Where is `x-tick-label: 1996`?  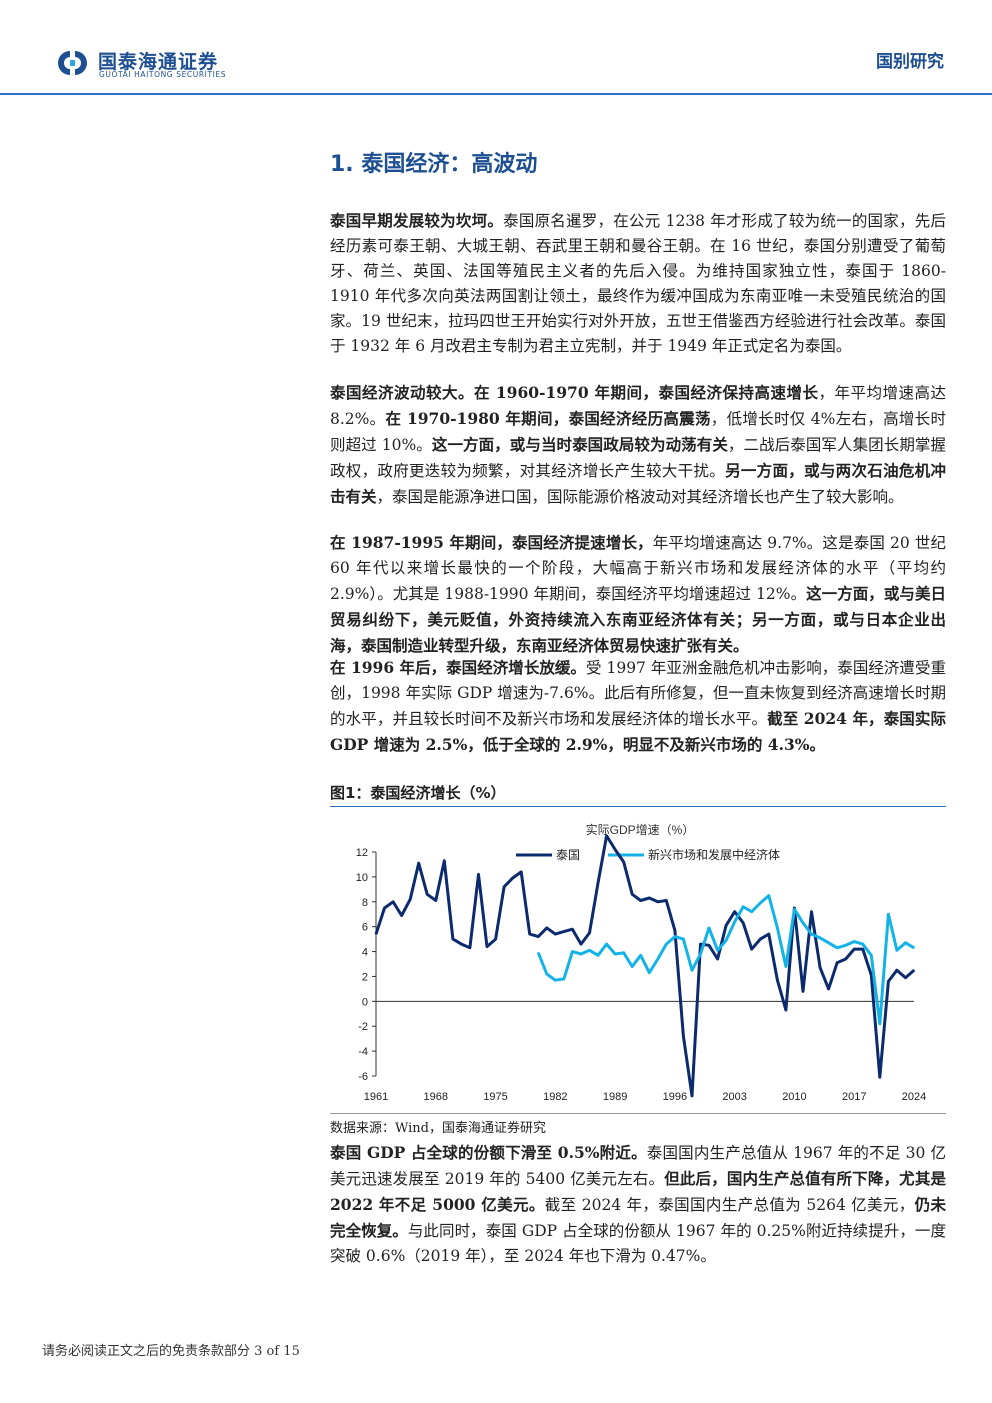
x-tick-label: 1996 is located at coordinates (675, 1097).